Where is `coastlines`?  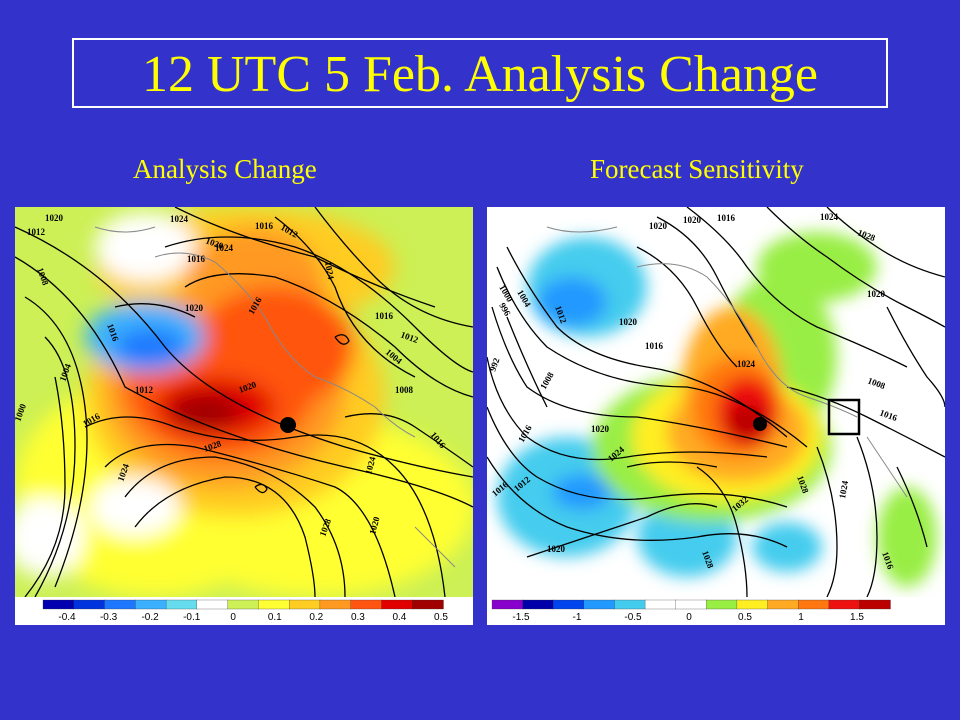 coastlines is located at coordinates (727, 362).